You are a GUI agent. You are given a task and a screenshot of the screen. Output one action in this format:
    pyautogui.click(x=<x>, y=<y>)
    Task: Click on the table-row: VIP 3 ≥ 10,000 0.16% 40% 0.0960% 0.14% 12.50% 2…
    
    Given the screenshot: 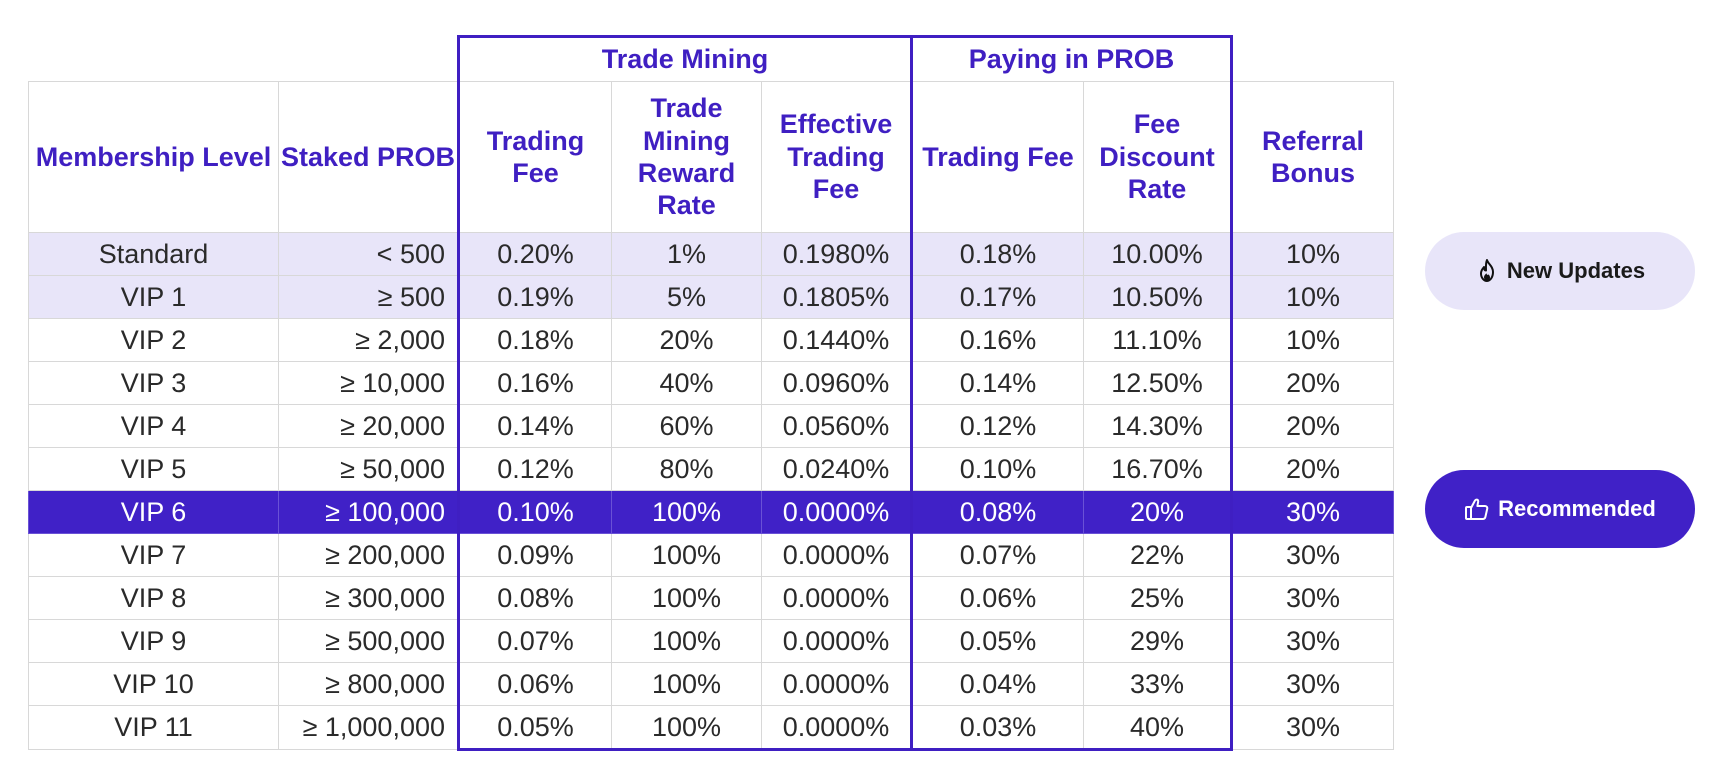 What is the action you would take?
    pyautogui.click(x=711, y=383)
    